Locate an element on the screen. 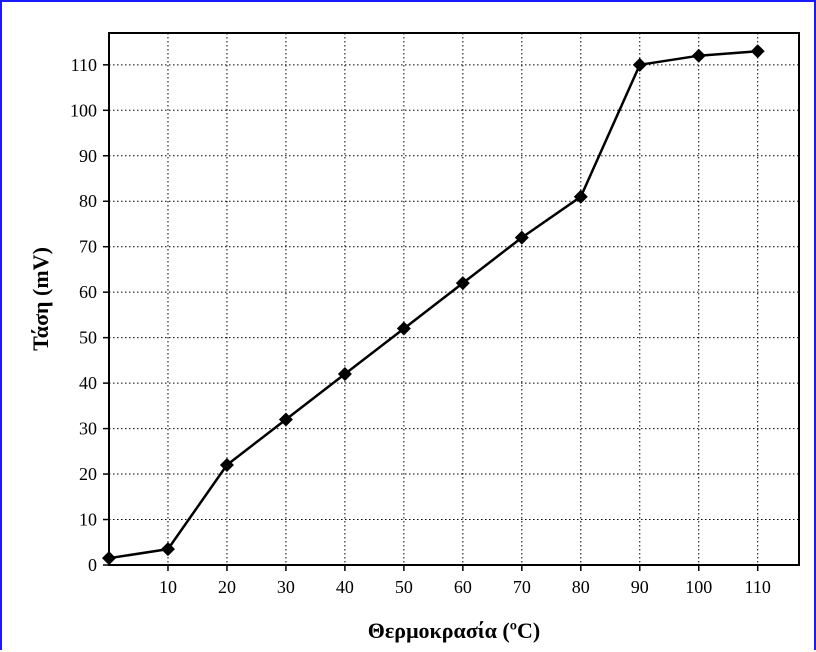 This screenshot has width=816, height=652. x-tick-label: 100 is located at coordinates (698, 587).